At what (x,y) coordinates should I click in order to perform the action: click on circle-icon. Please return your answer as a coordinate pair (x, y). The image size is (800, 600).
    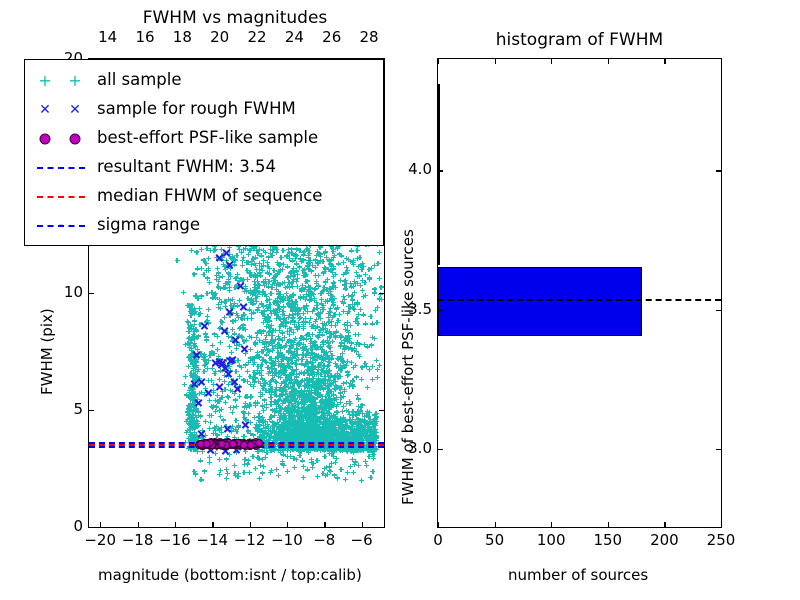
    Looking at the image, I should click on (75, 138).